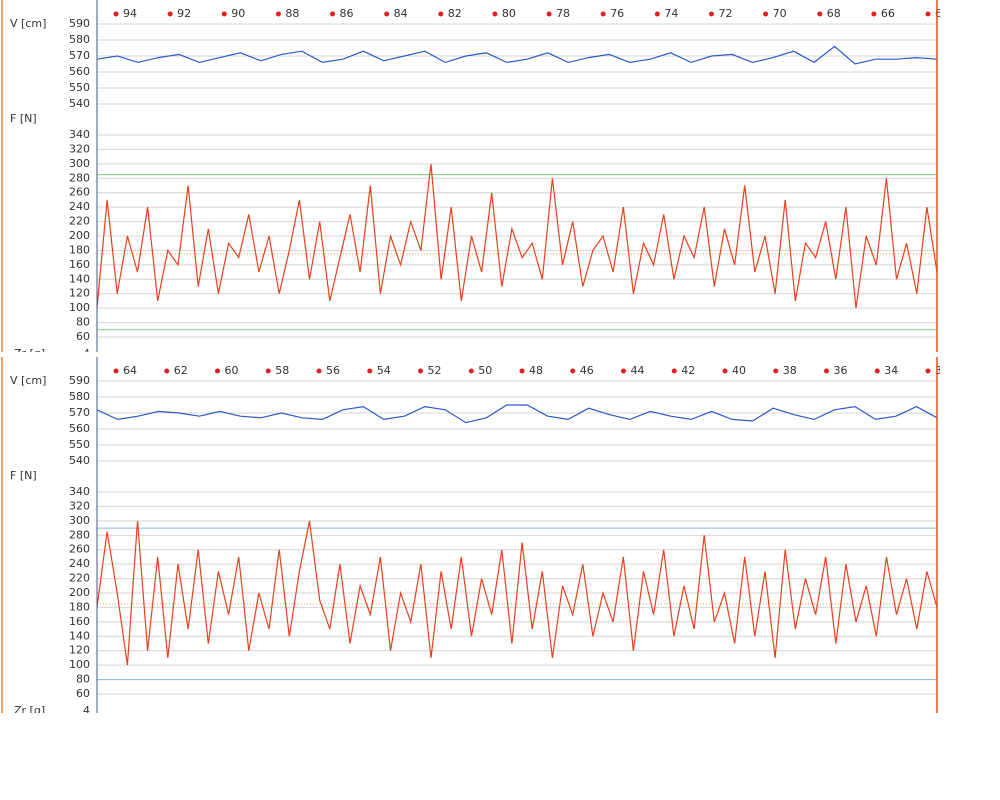 Image resolution: width=1000 pixels, height=800 pixels. What do you see at coordinates (79, 221) in the screenshot?
I see `y2-tick-label: 220` at bounding box center [79, 221].